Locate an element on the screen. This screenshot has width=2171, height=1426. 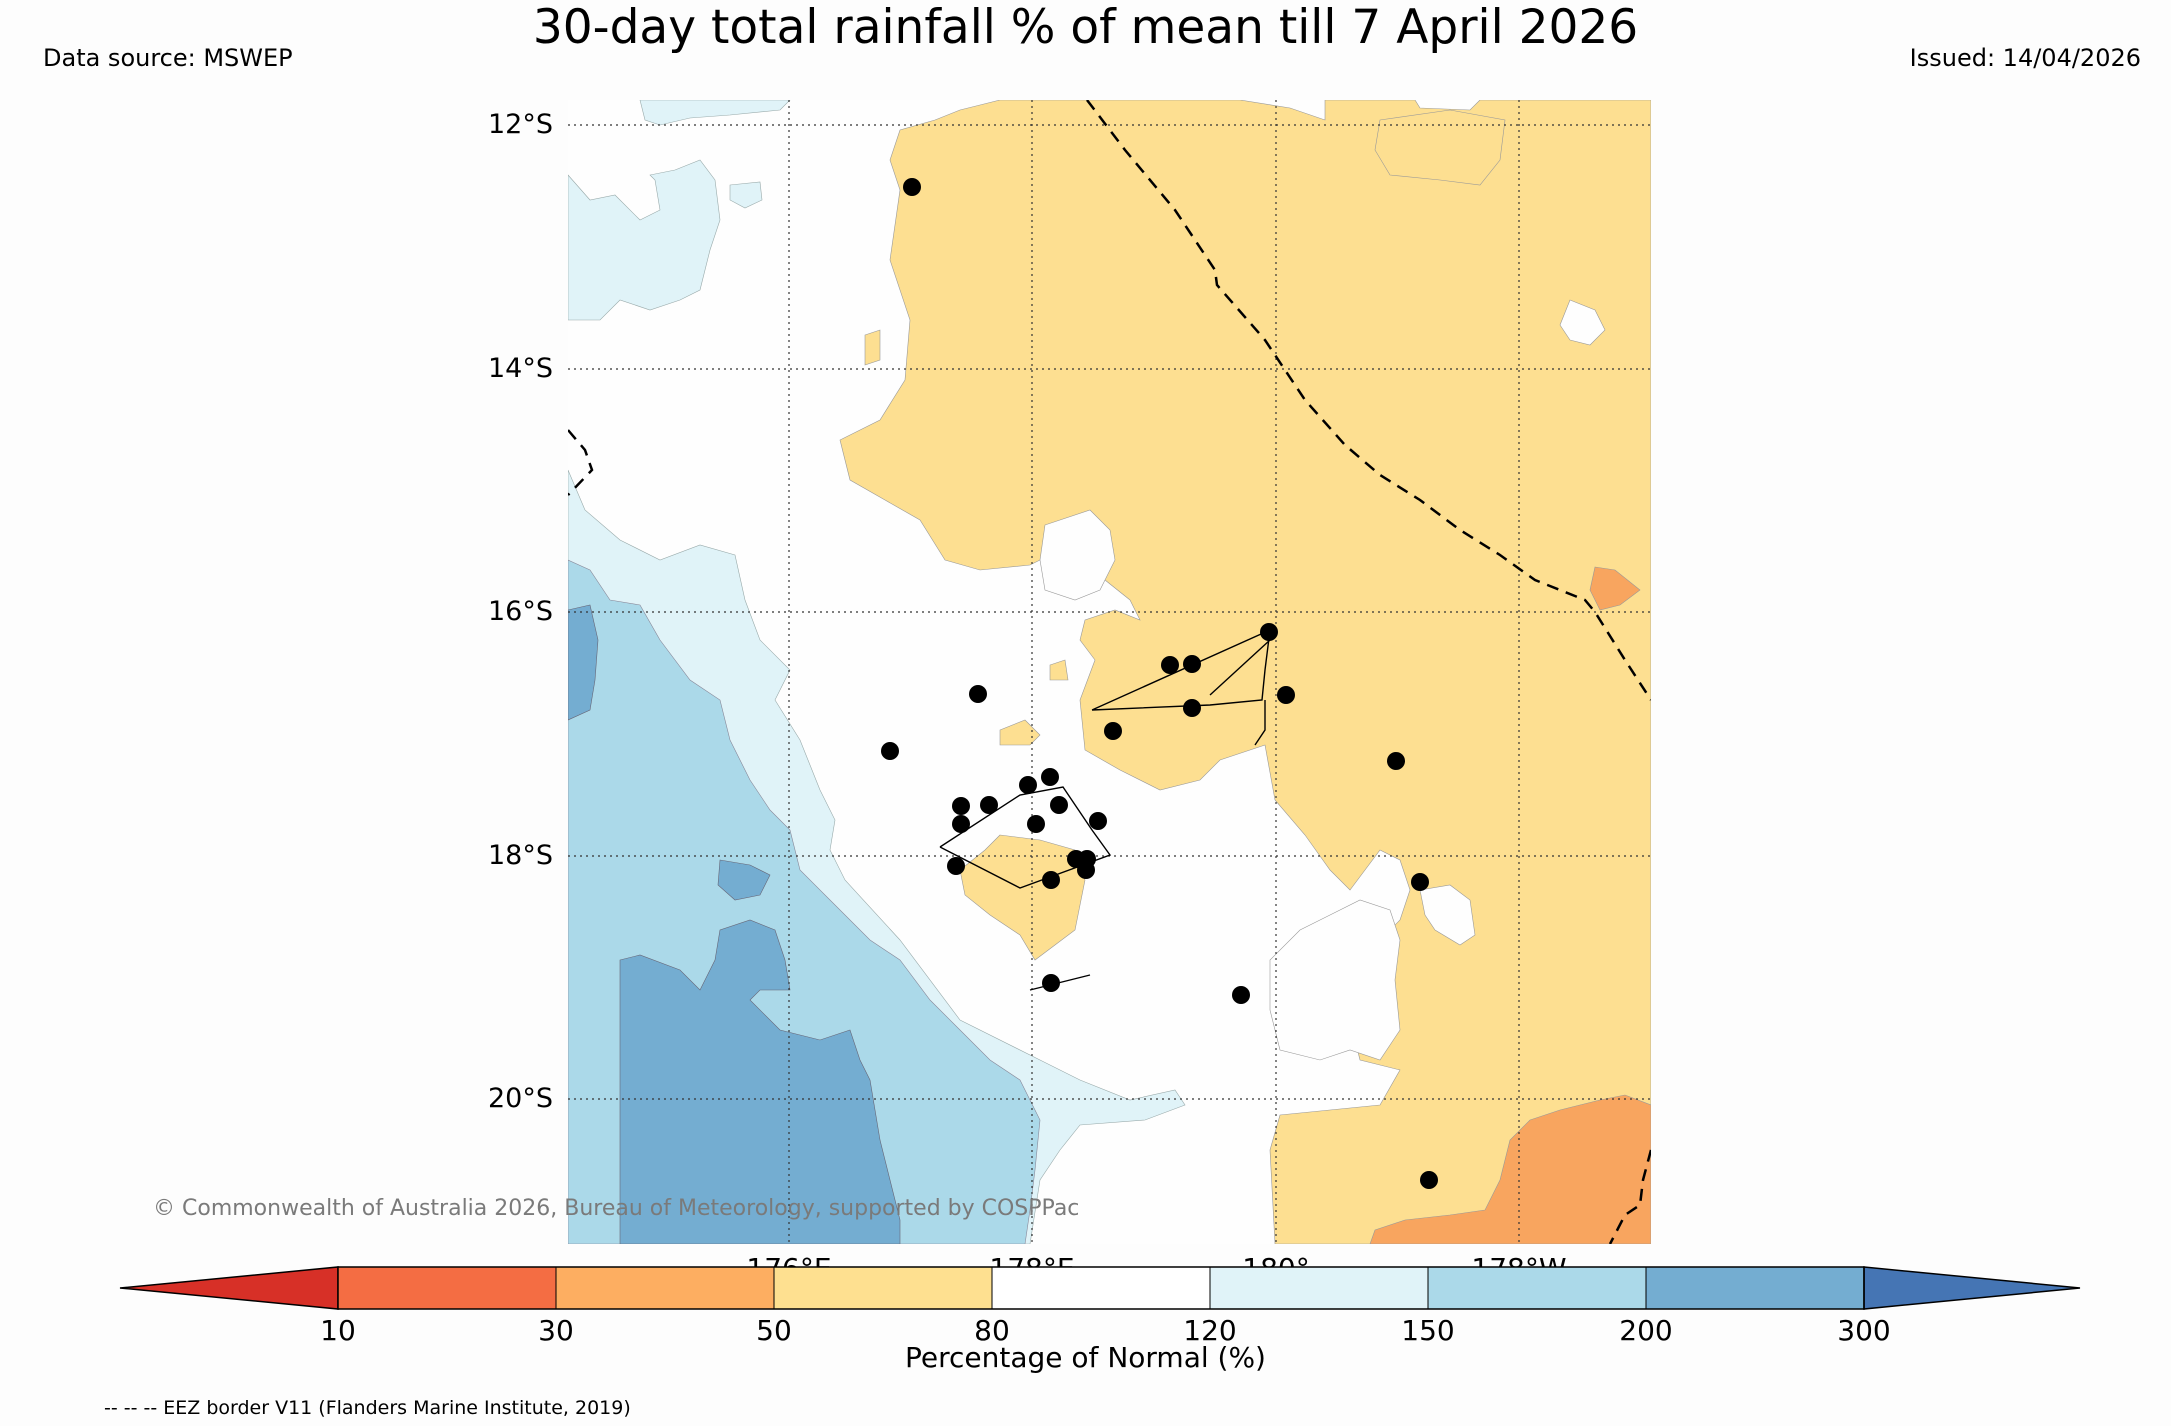
lat-label-12s: 12°S is located at coordinates (520, 124).